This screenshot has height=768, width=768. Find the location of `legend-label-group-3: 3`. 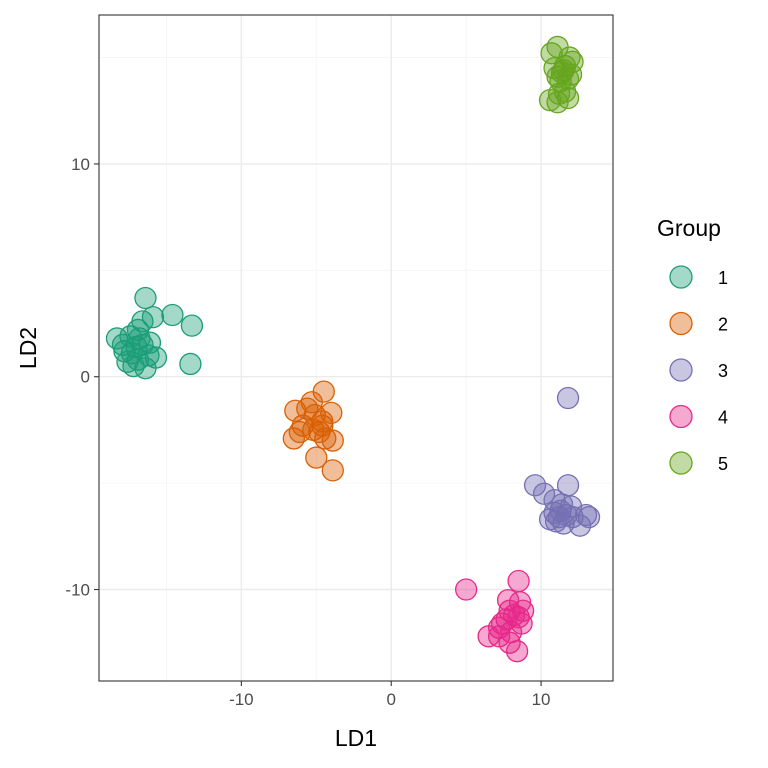

legend-label-group-3: 3 is located at coordinates (723, 371).